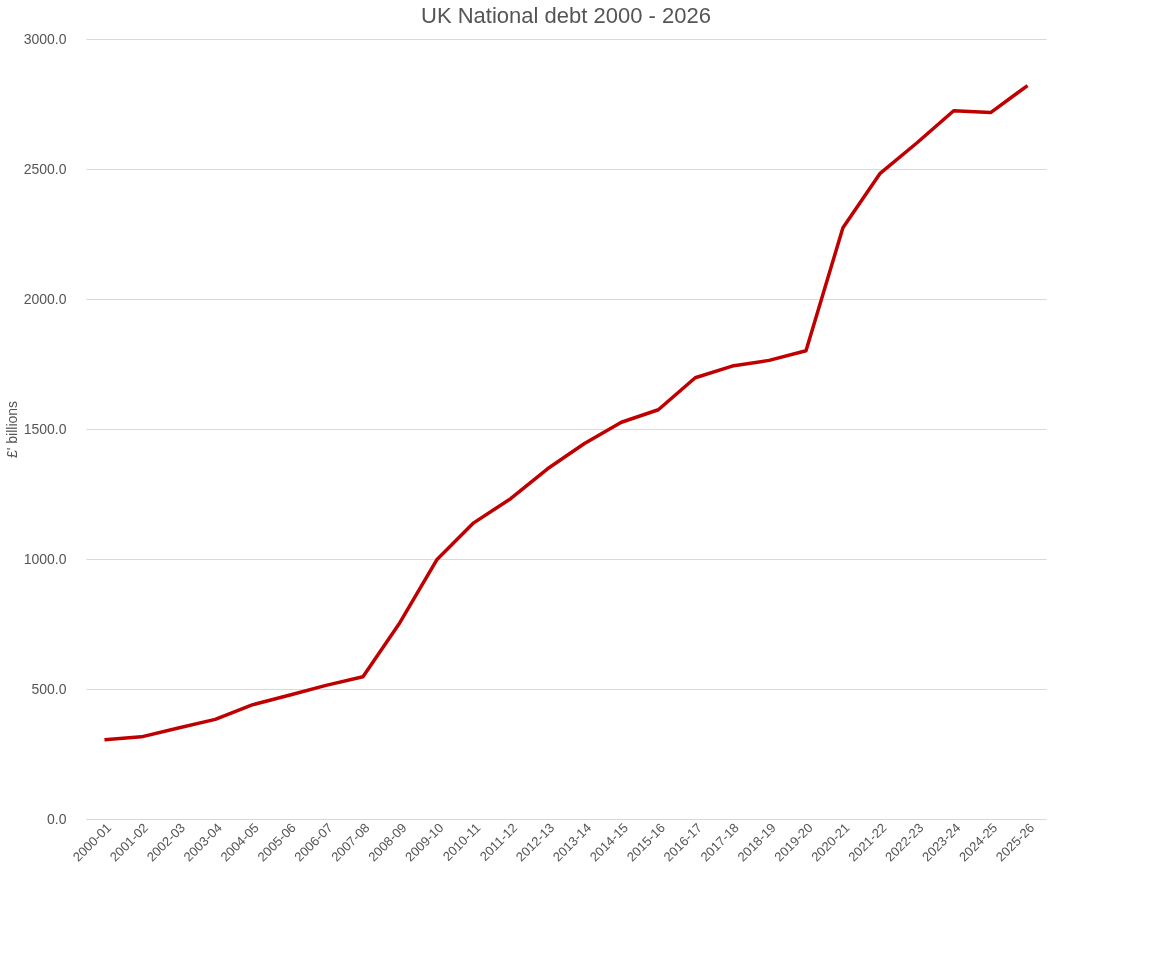 The image size is (1155, 979). Describe the element at coordinates (45, 428) in the screenshot. I see `y-tick-label: 1500.0` at that location.